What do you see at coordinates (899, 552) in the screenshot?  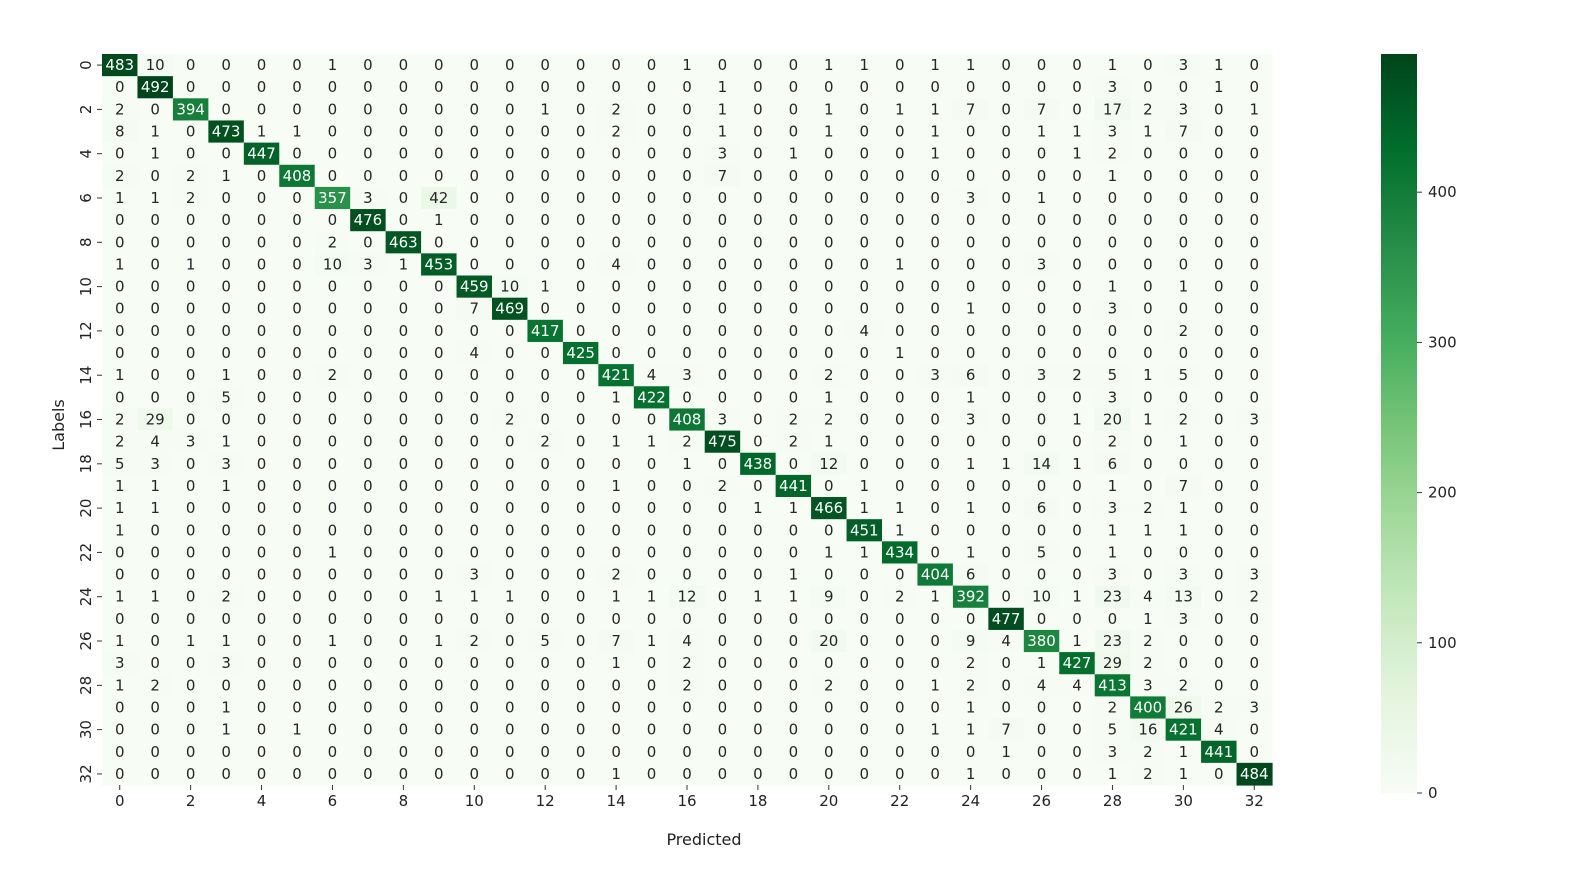 I see `cell-value-label: 434` at bounding box center [899, 552].